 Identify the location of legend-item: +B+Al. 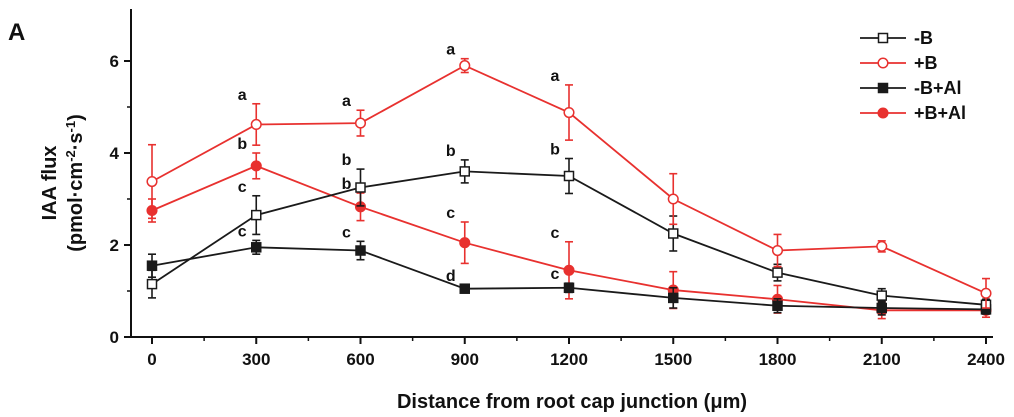
(913, 113).